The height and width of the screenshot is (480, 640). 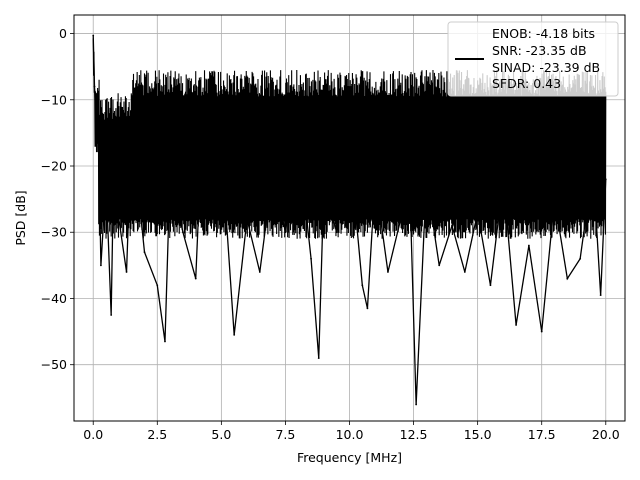 I want to click on legend-entry-snr: SNR: -23.35 dB, so click(x=539, y=50).